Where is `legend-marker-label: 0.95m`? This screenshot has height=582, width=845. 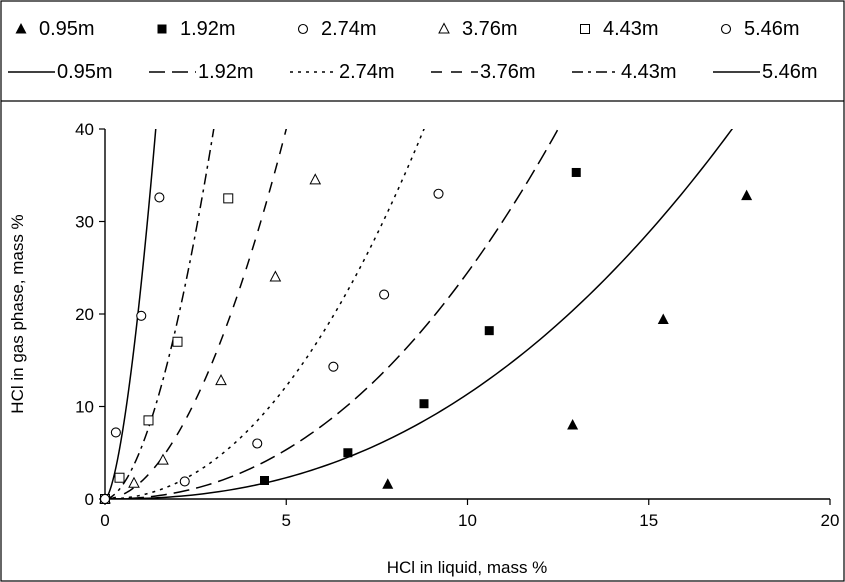
legend-marker-label: 0.95m is located at coordinates (67, 29).